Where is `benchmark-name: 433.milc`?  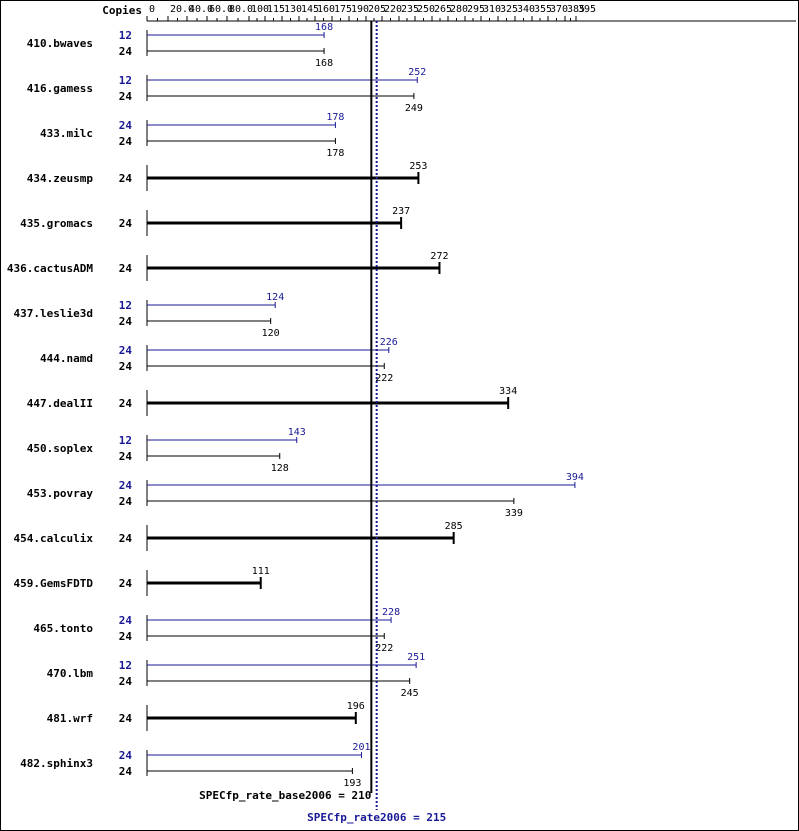
benchmark-name: 433.milc is located at coordinates (66, 133).